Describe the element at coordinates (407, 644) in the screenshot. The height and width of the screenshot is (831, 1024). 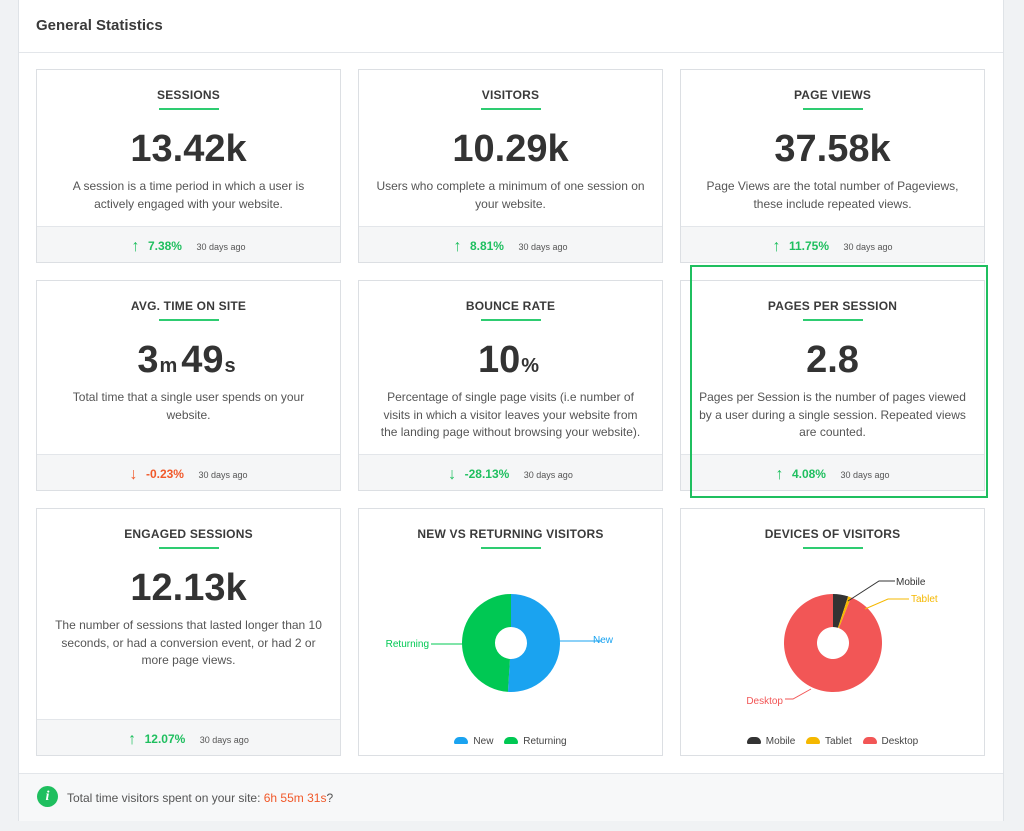
I see `slice-label-returning: Returning` at that location.